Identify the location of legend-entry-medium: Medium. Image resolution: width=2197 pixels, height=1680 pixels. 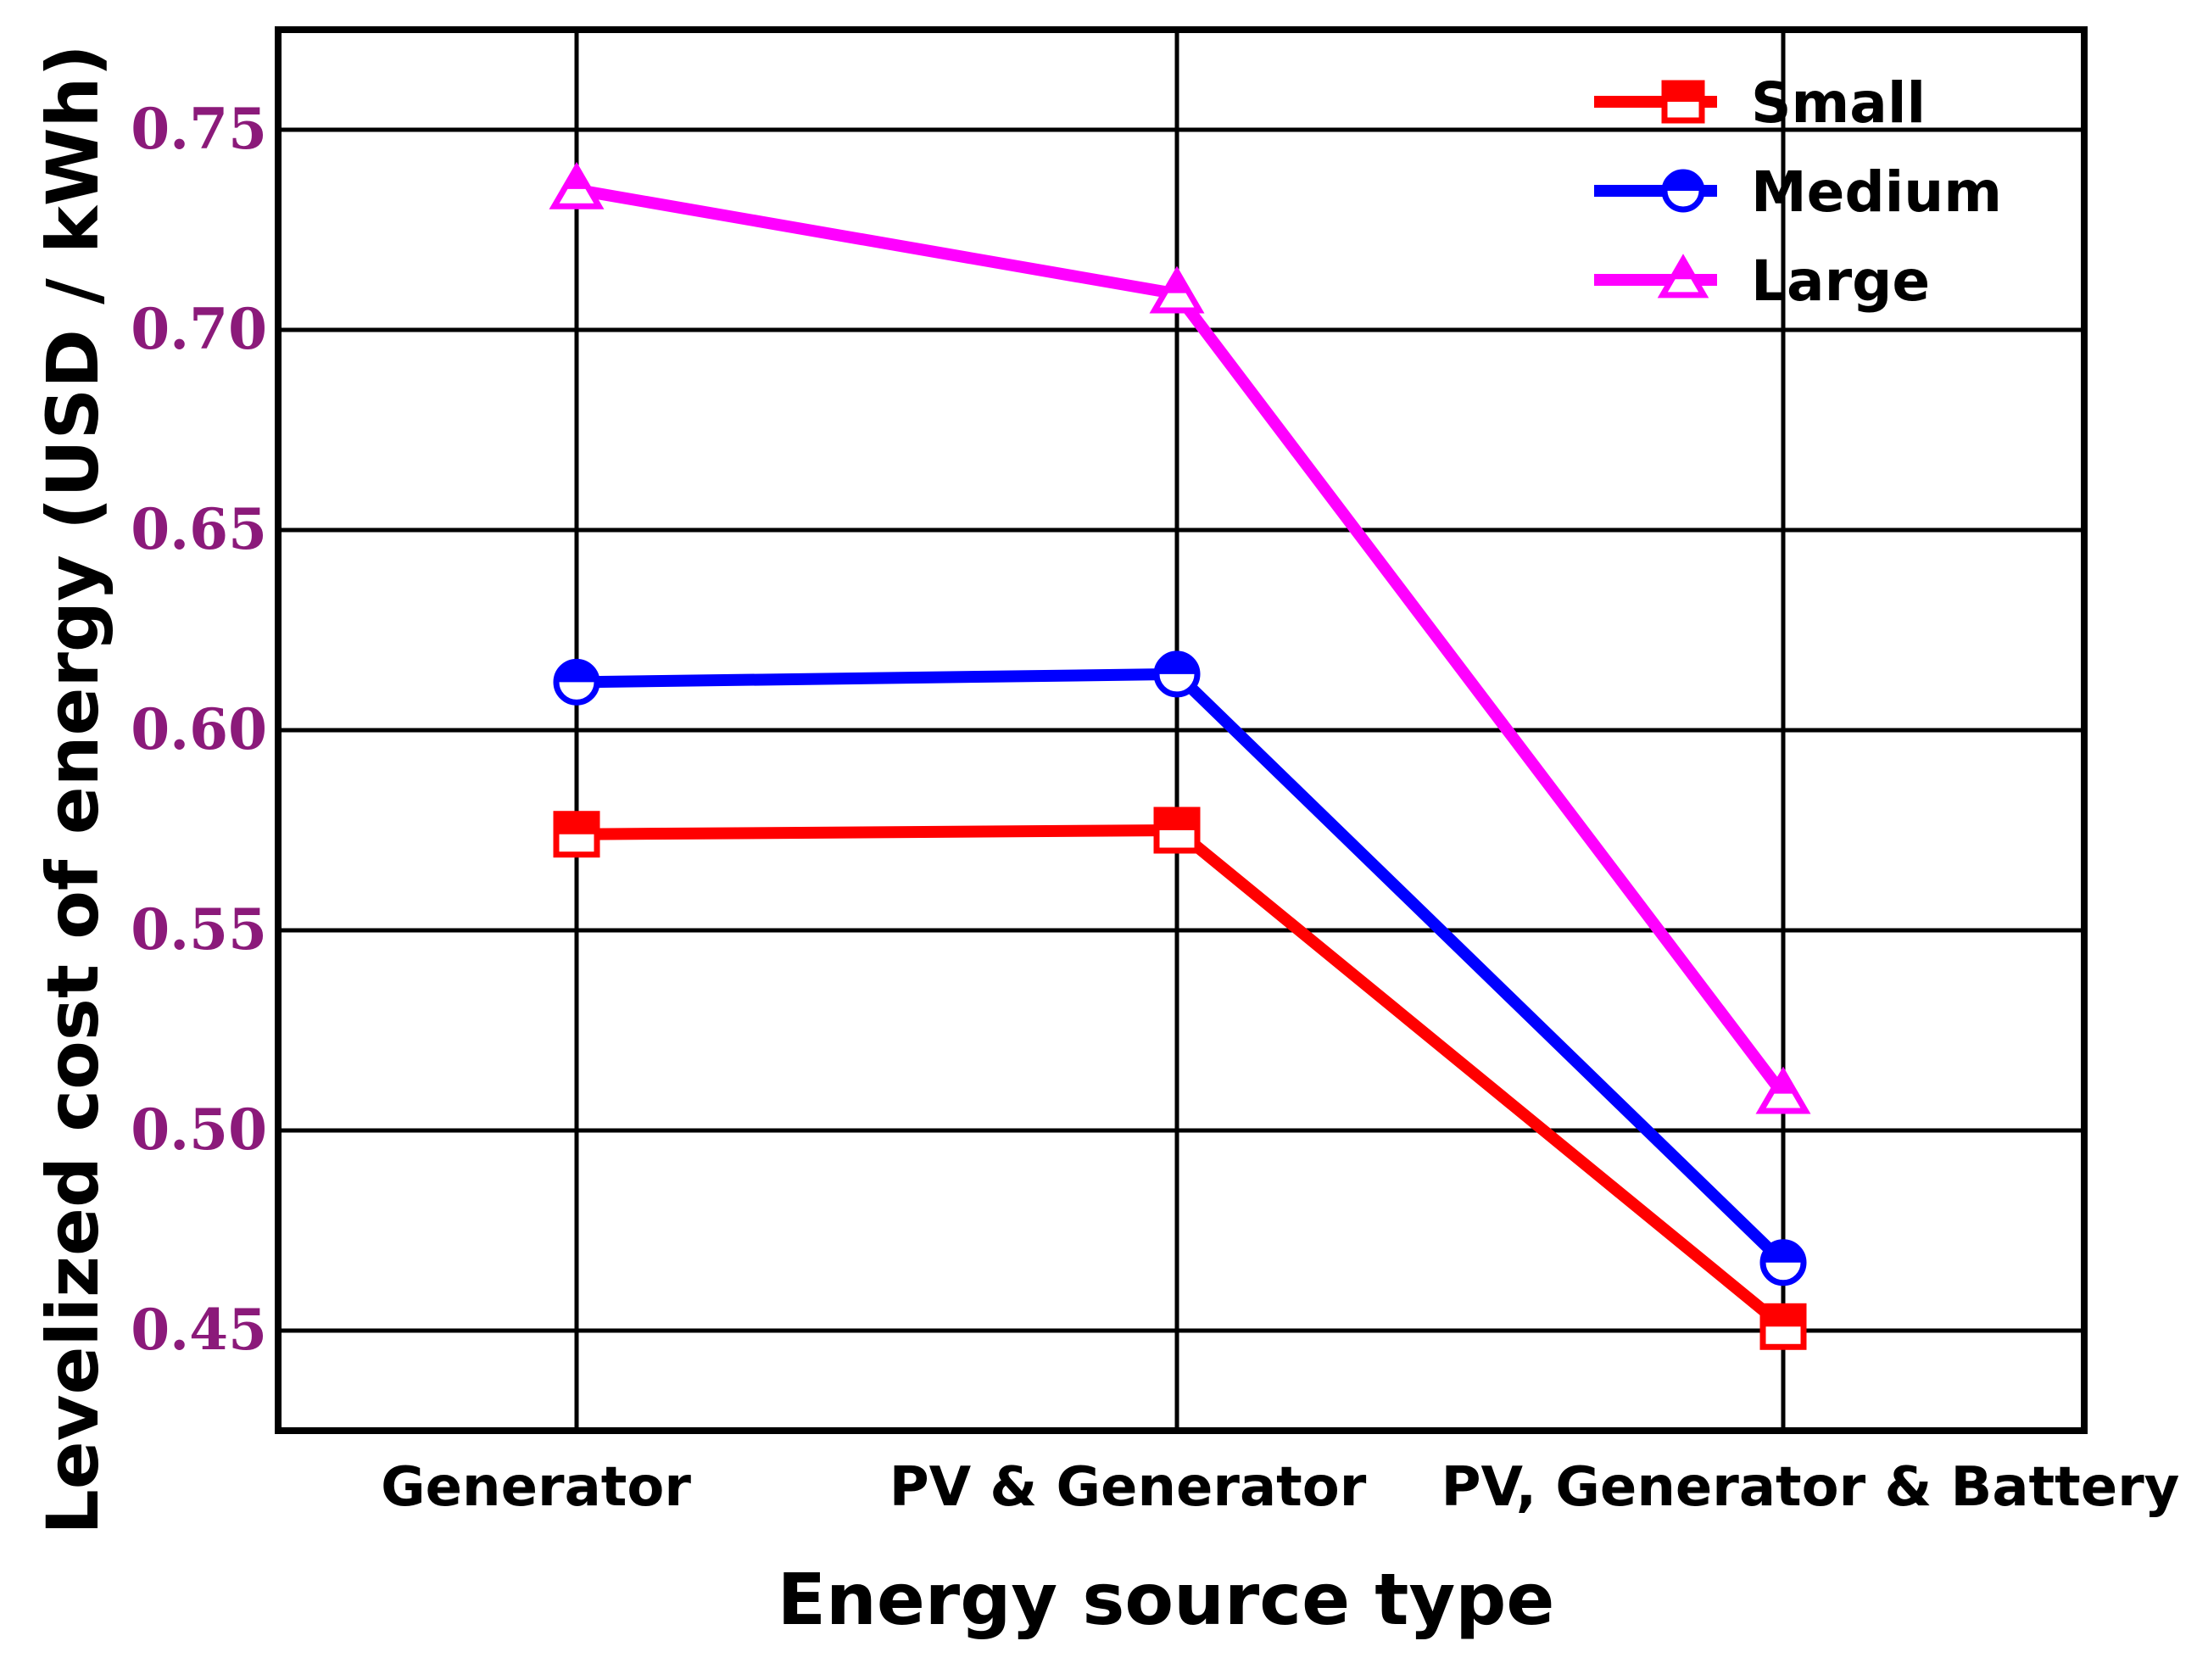
(1798, 192).